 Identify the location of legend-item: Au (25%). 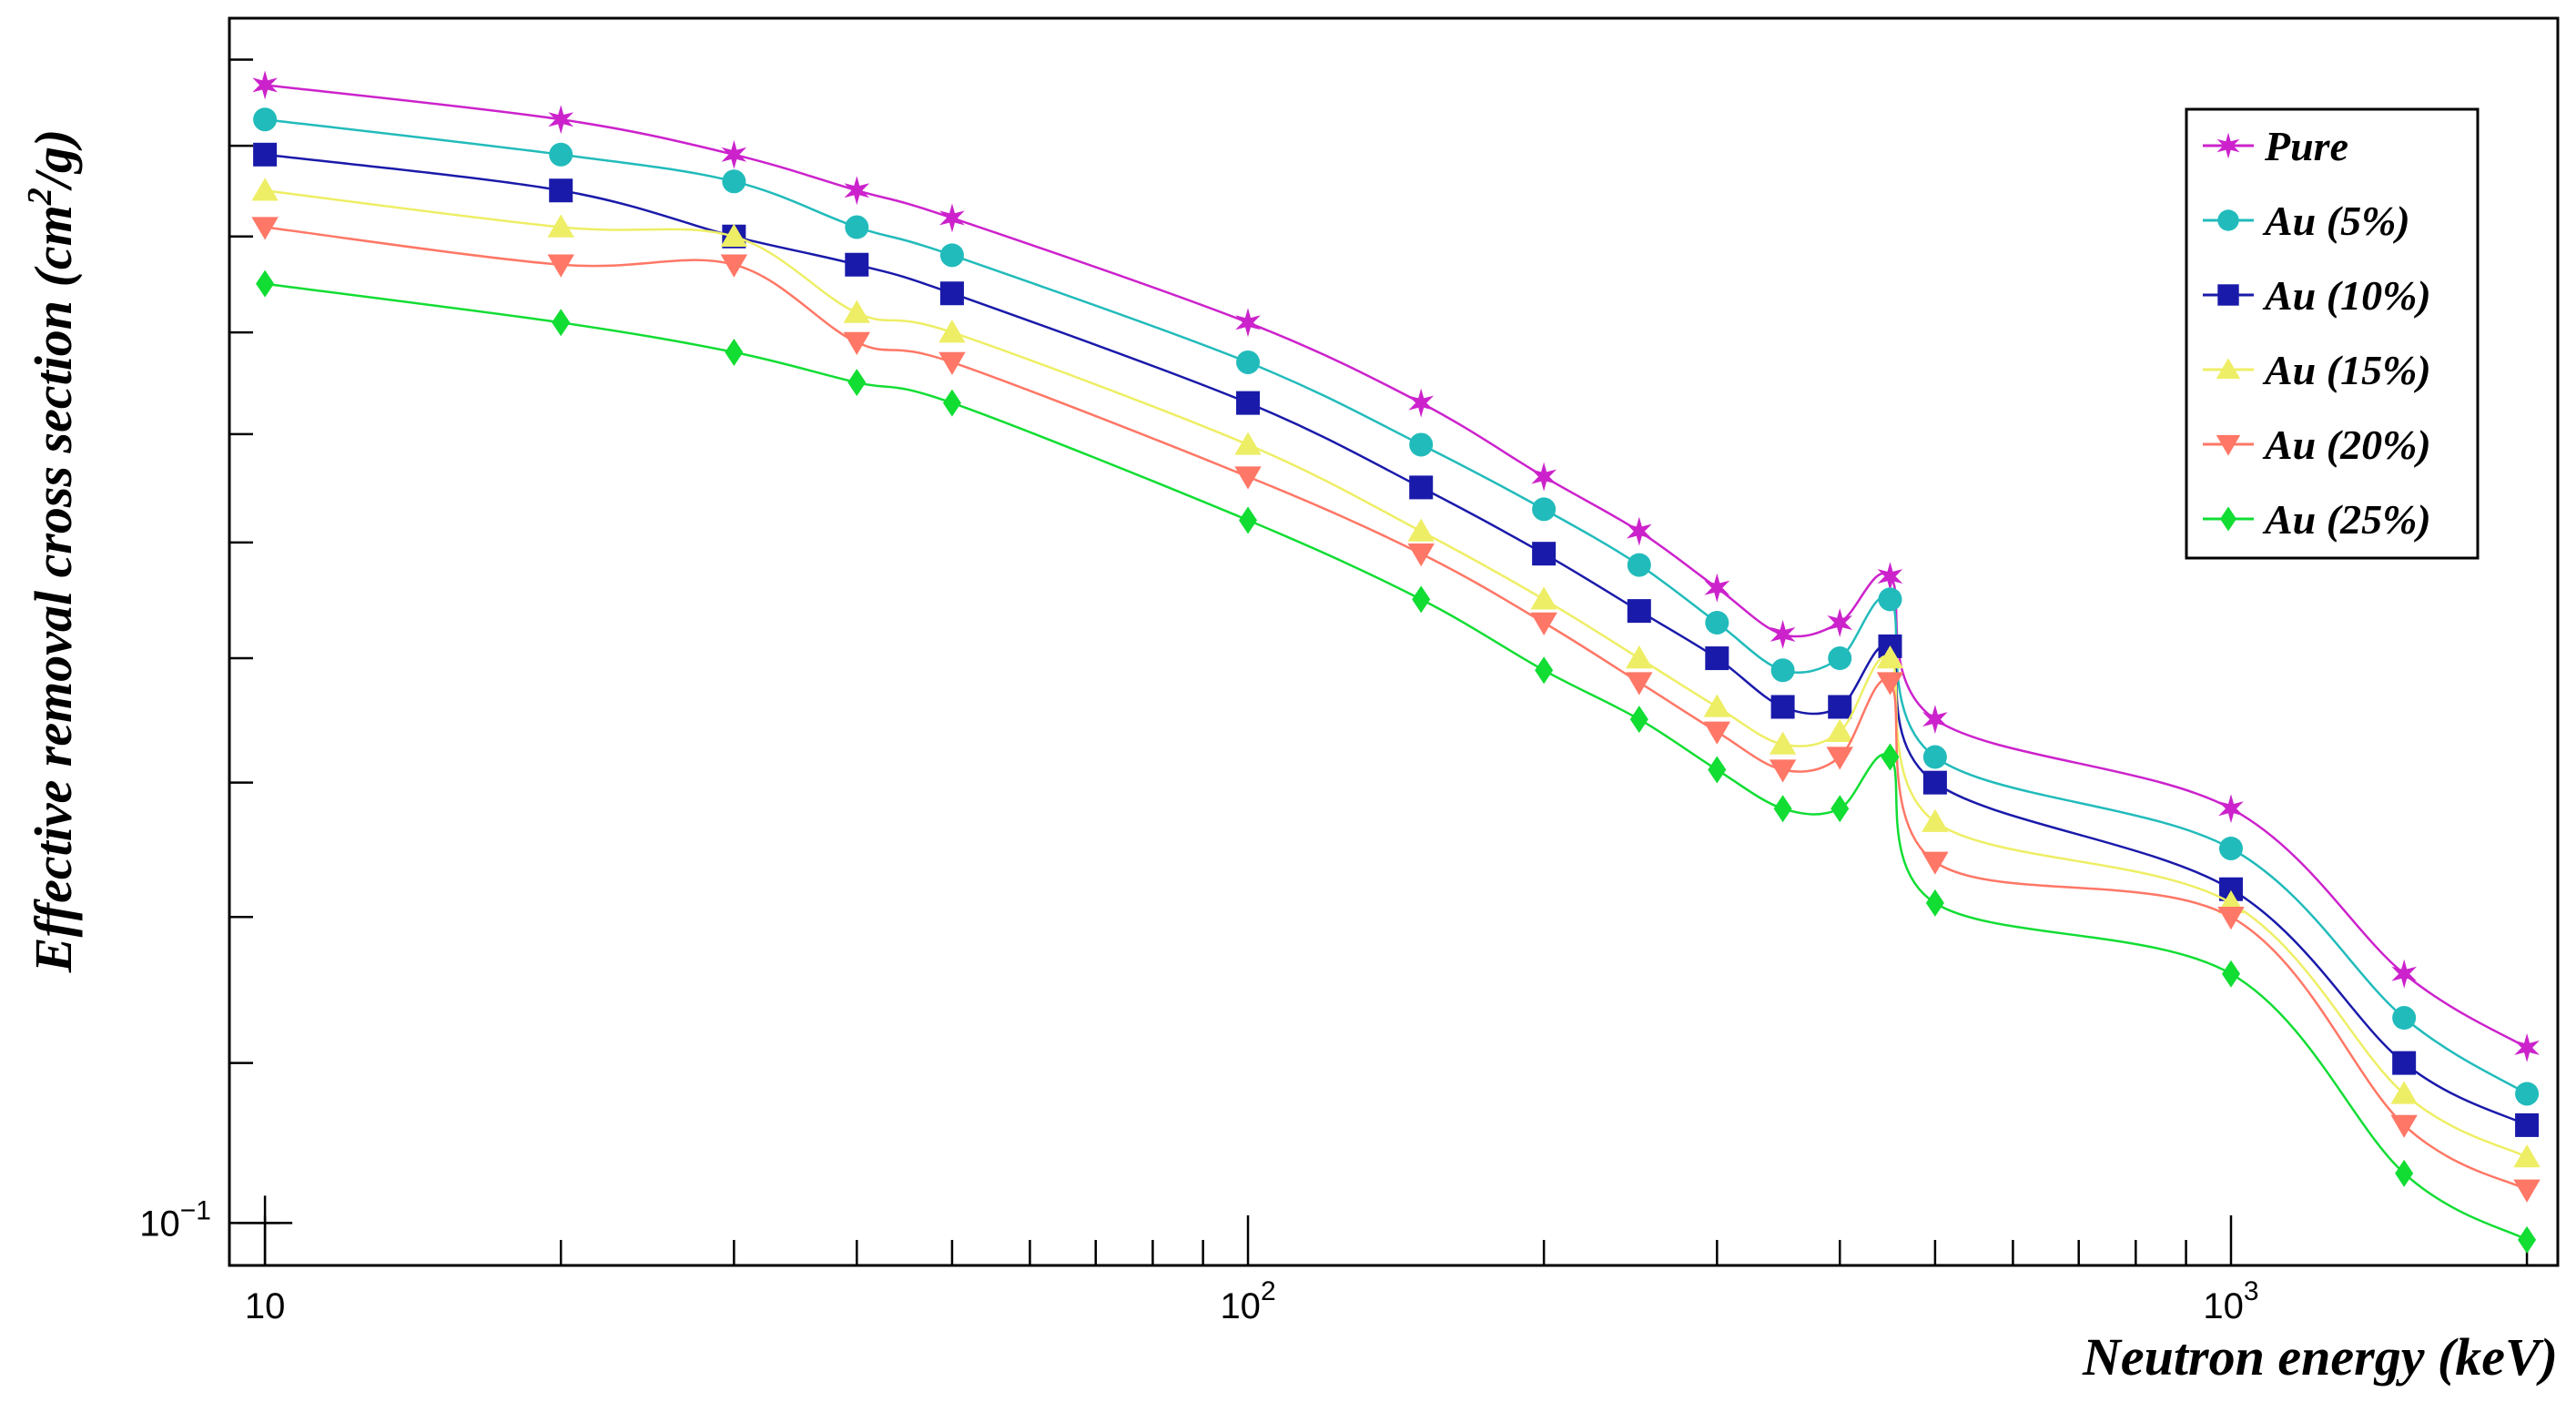
(2317, 519).